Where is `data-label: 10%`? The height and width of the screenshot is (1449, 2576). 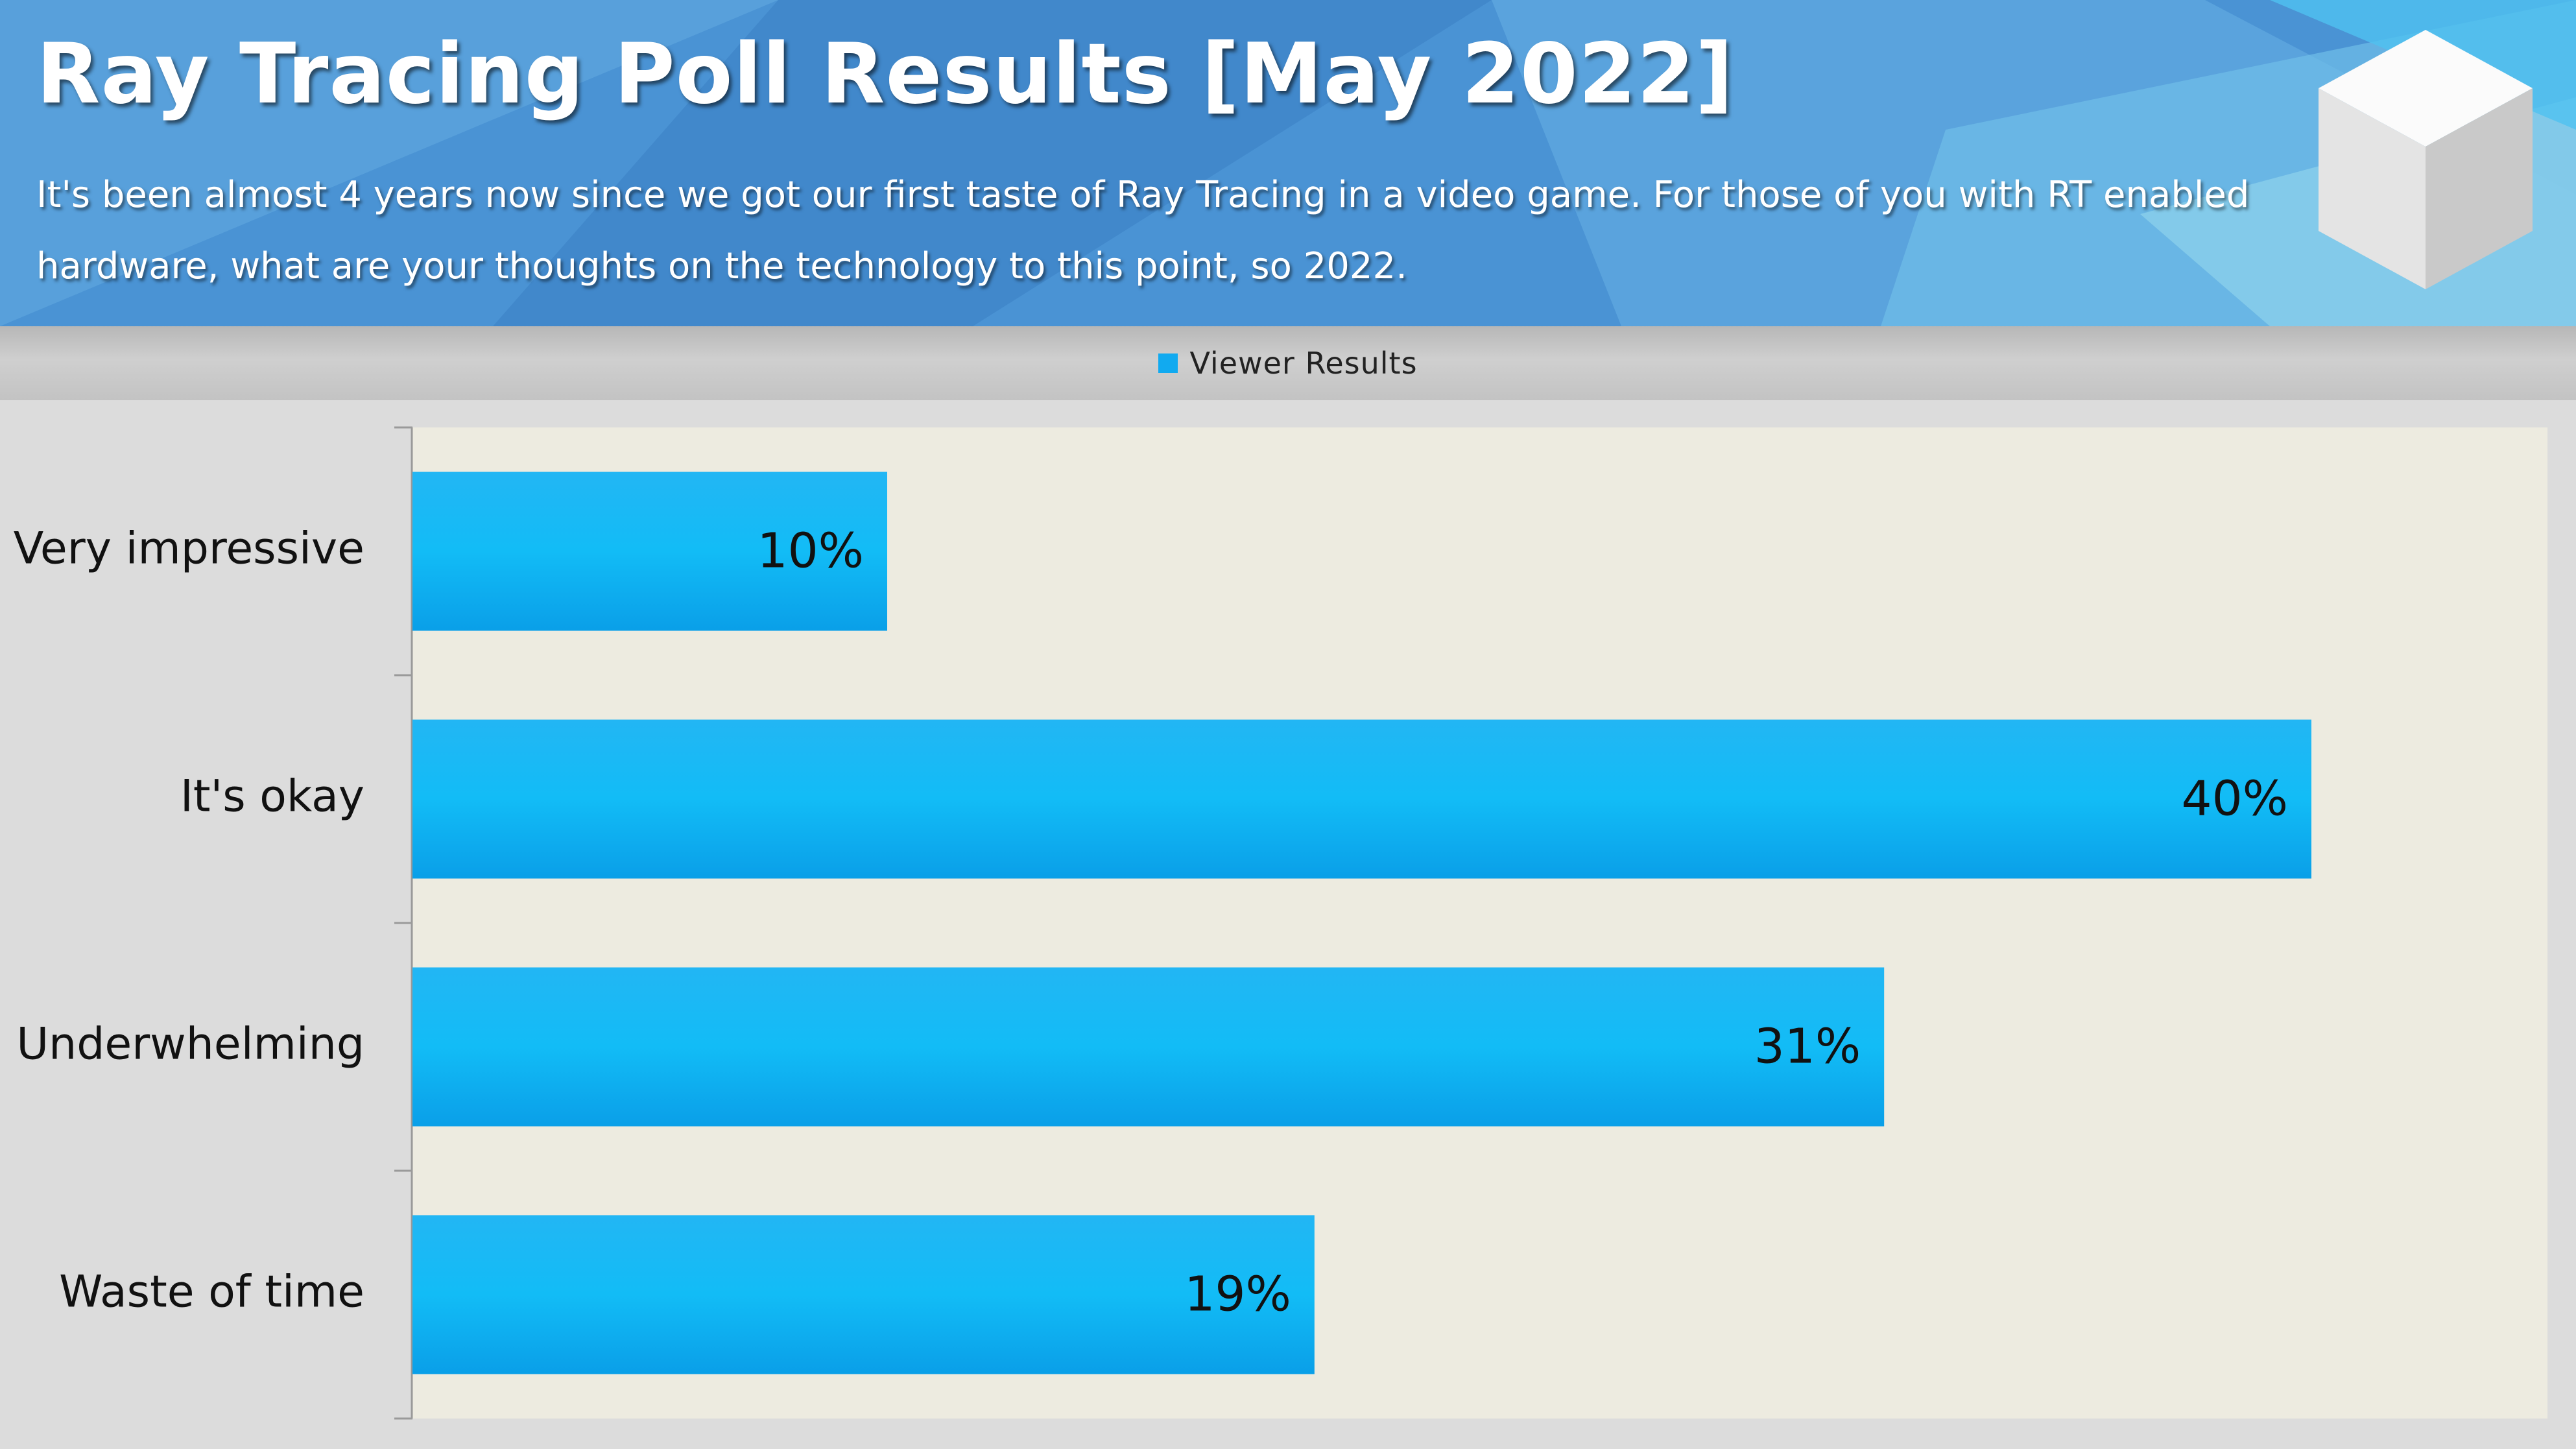 data-label: 10% is located at coordinates (810, 551).